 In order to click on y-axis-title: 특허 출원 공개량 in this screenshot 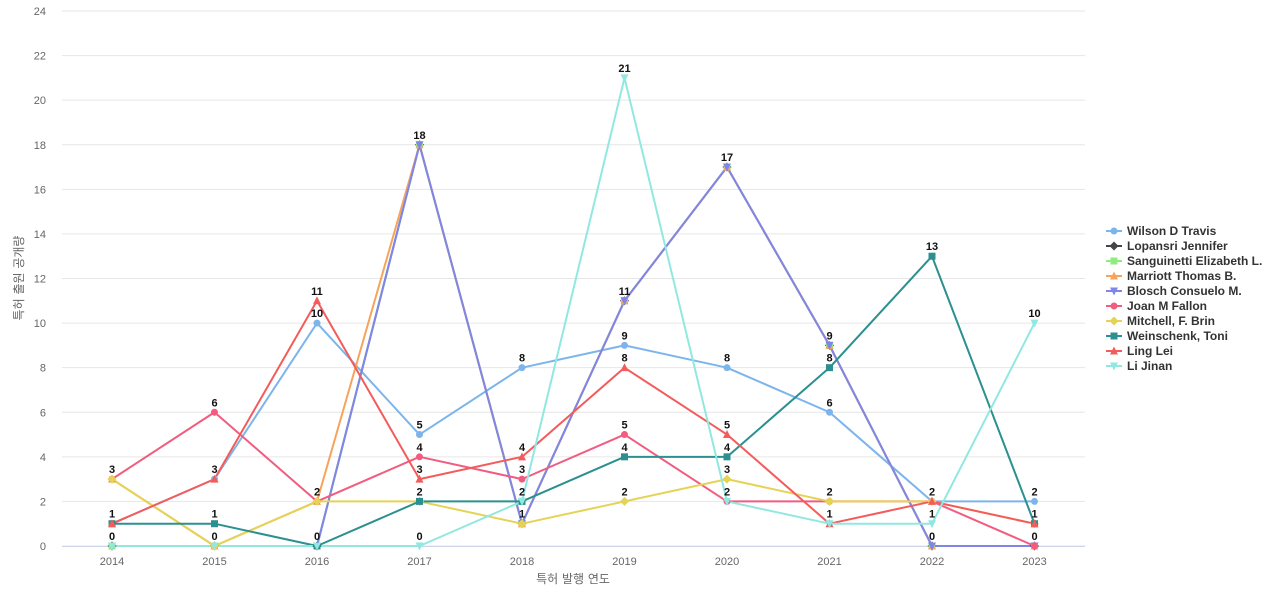, I will do `click(19, 278)`.